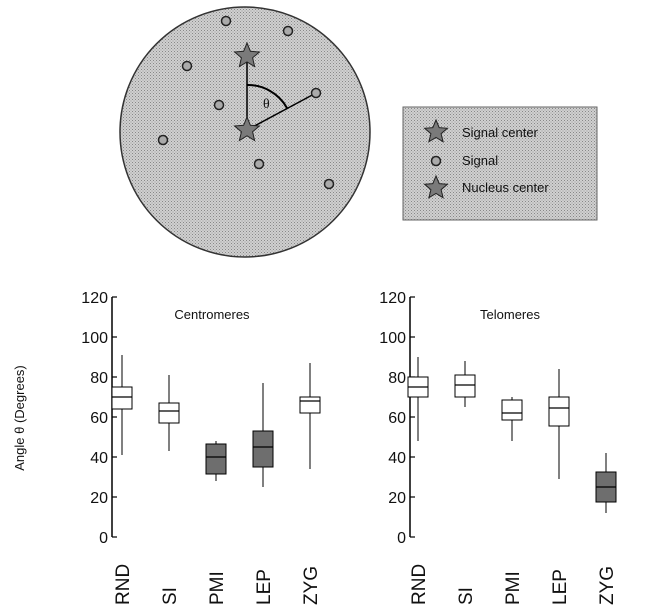  I want to click on vector-line, so click(281, 111).